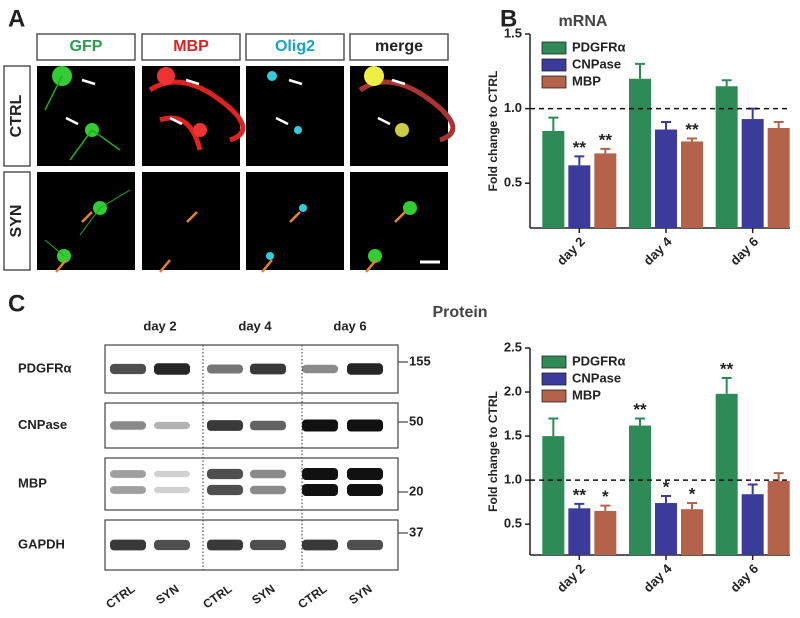 This screenshot has width=800, height=618. I want to click on marker-label: 155, so click(420, 360).